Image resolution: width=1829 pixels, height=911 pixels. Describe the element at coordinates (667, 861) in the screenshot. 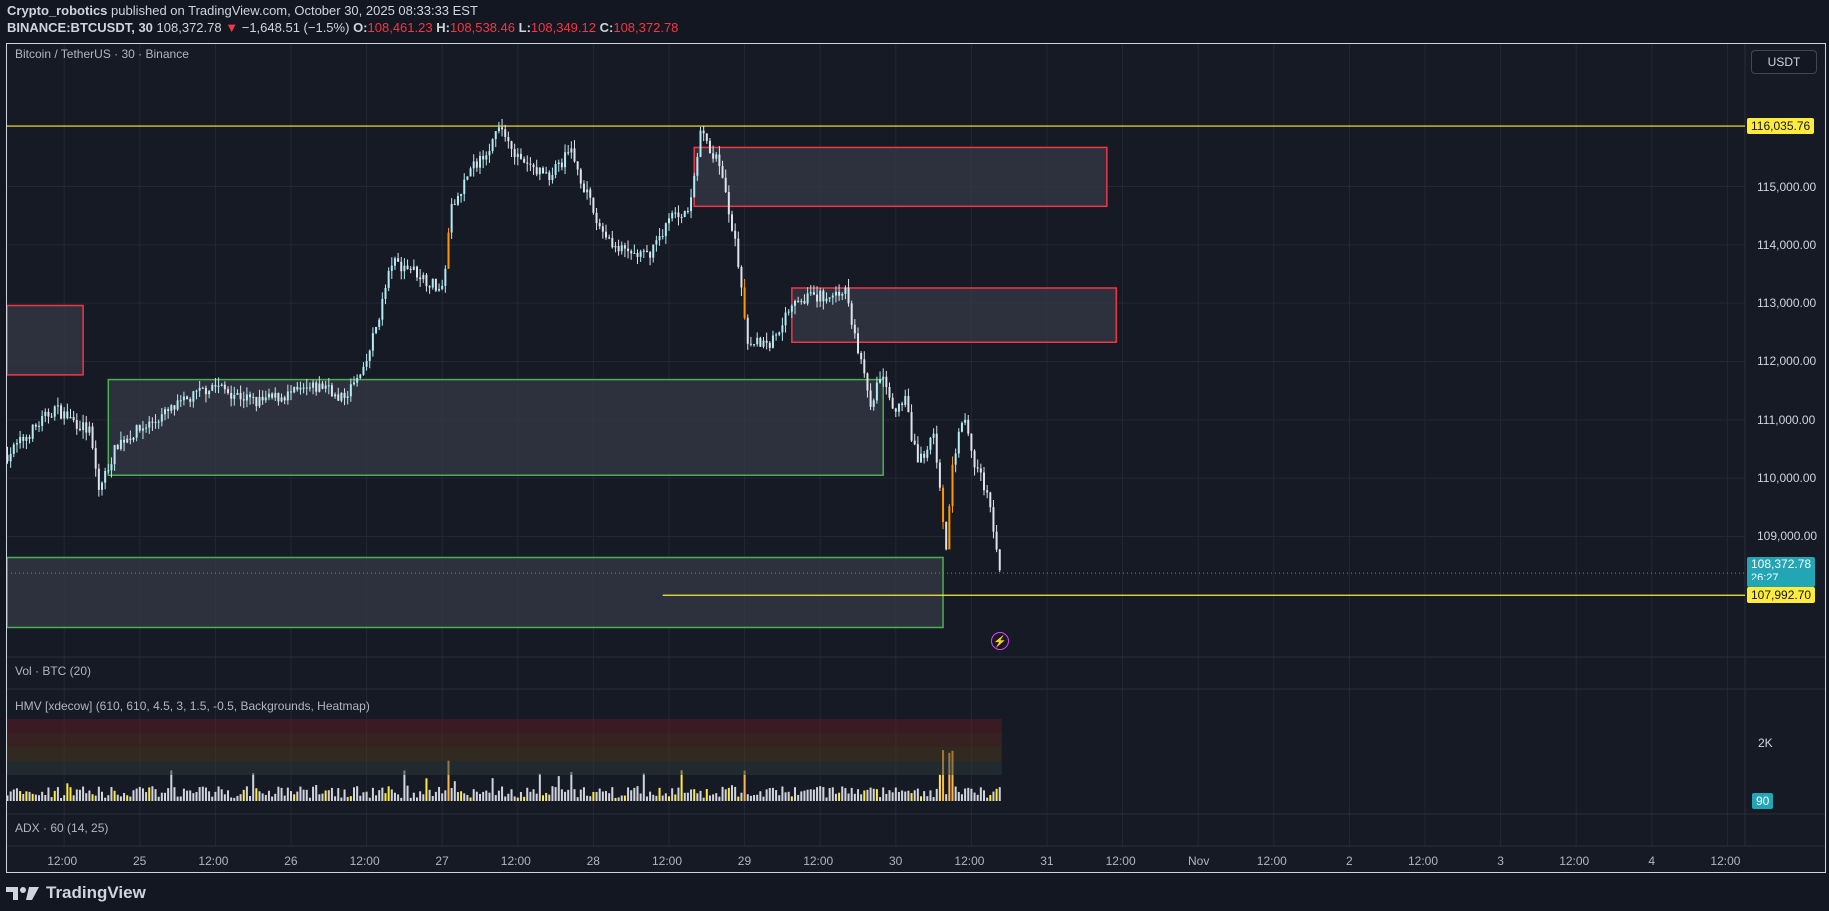

I see `time-axis-tick: 12:00` at that location.